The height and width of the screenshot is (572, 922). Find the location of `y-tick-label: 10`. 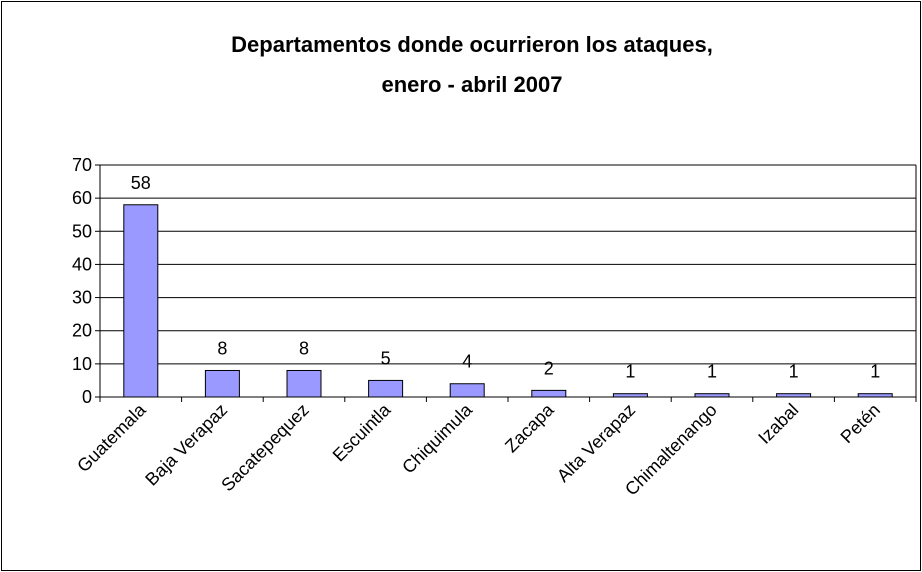

y-tick-label: 10 is located at coordinates (82, 364).